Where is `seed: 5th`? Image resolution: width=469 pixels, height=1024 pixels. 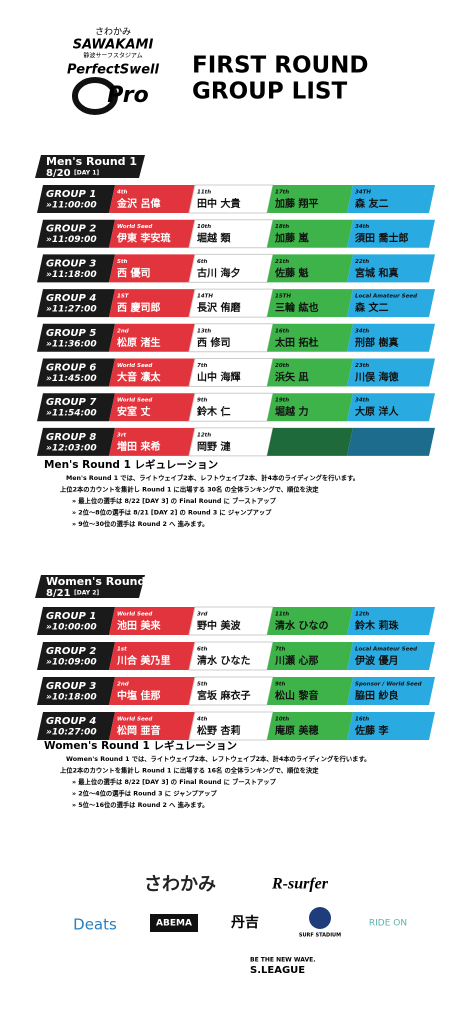 seed: 5th is located at coordinates (202, 685).